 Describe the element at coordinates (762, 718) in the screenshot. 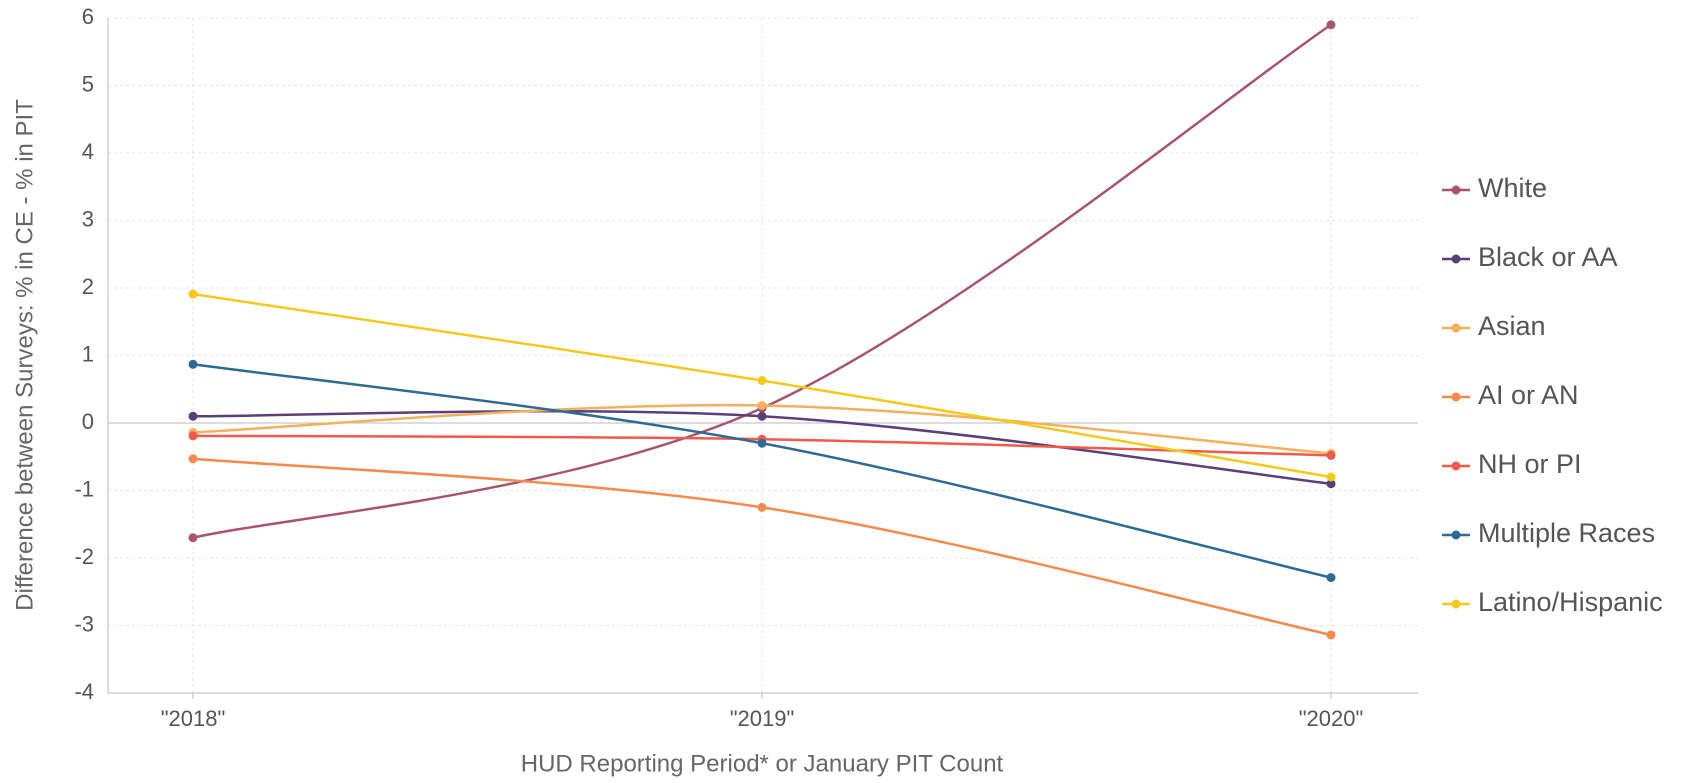

I see `x-tick-label: "2019"` at that location.